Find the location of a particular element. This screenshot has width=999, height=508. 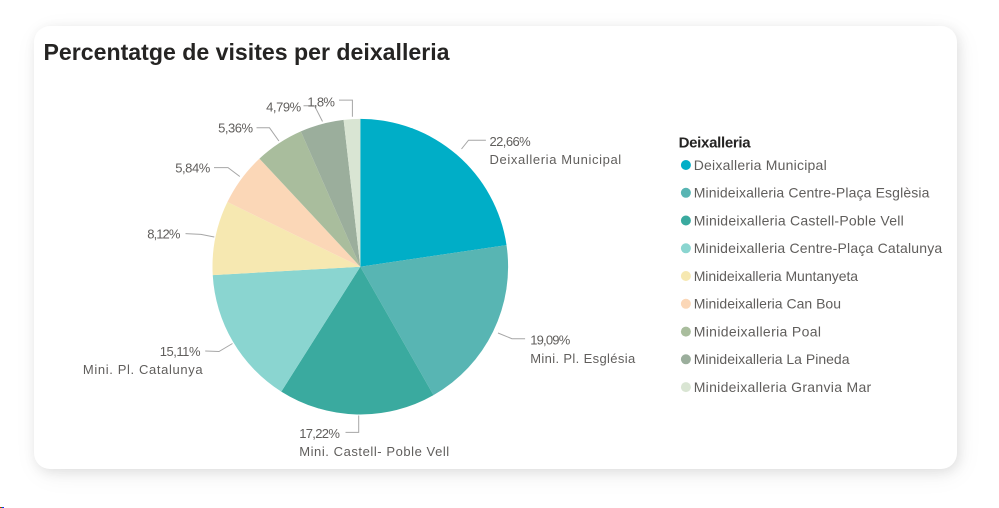

svg-text: 22,66% is located at coordinates (511, 141).